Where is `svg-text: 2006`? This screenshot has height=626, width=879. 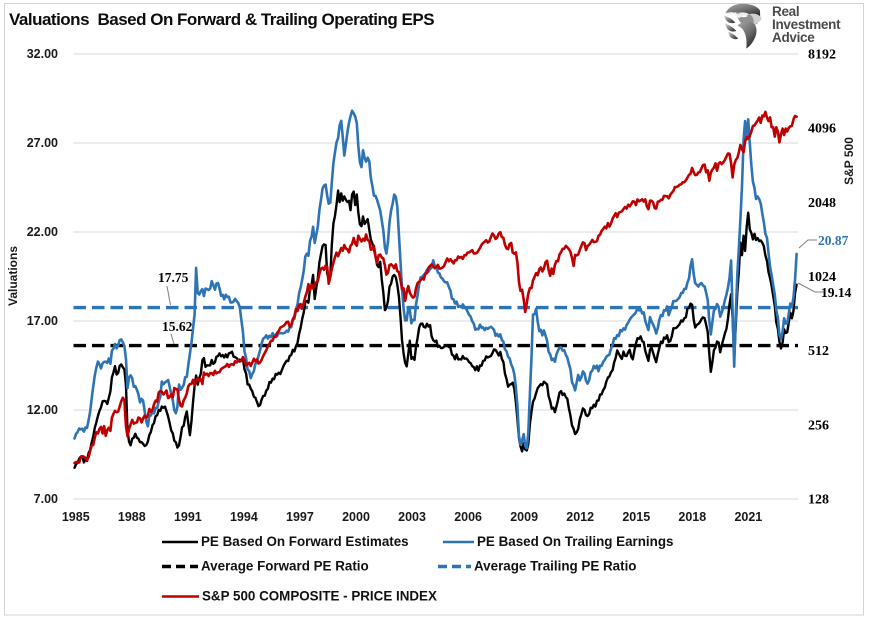
svg-text: 2006 is located at coordinates (468, 517).